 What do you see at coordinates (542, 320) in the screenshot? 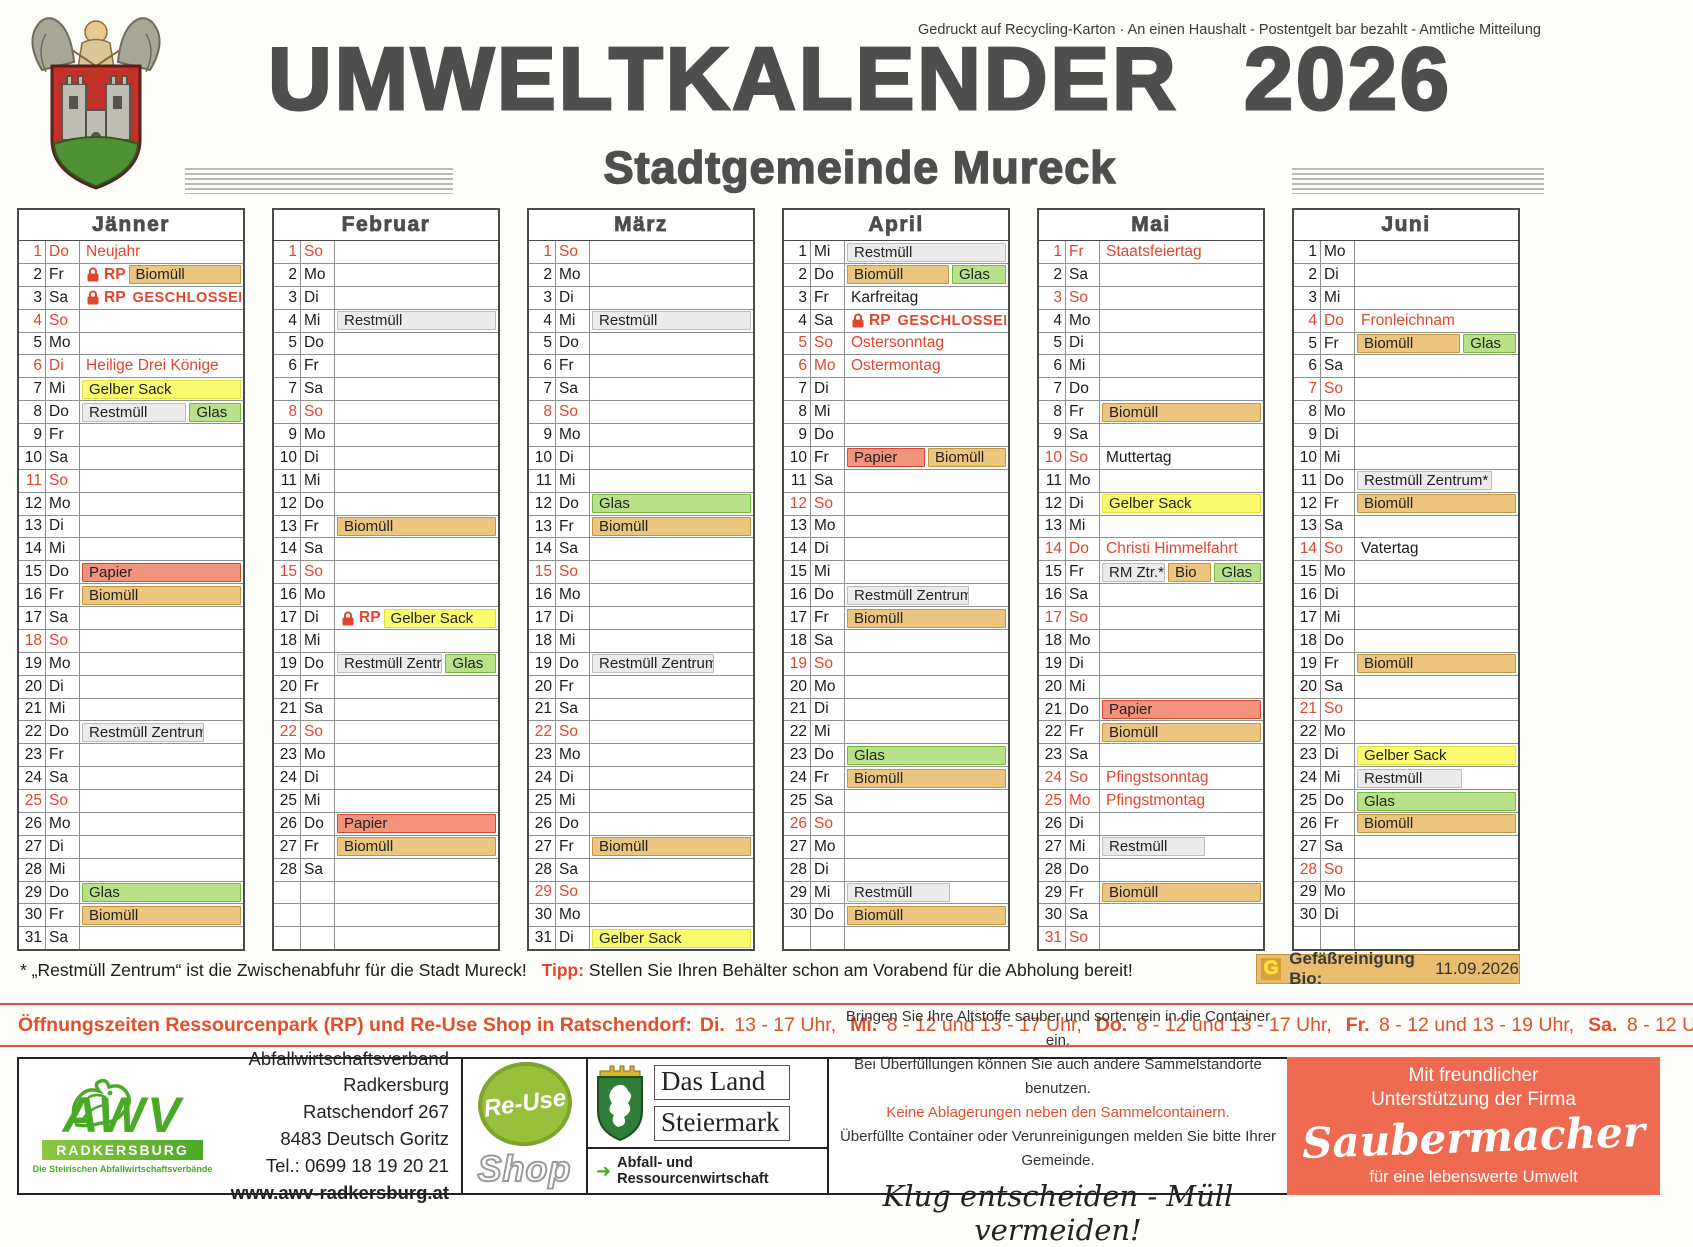
I see `day-number: 4` at bounding box center [542, 320].